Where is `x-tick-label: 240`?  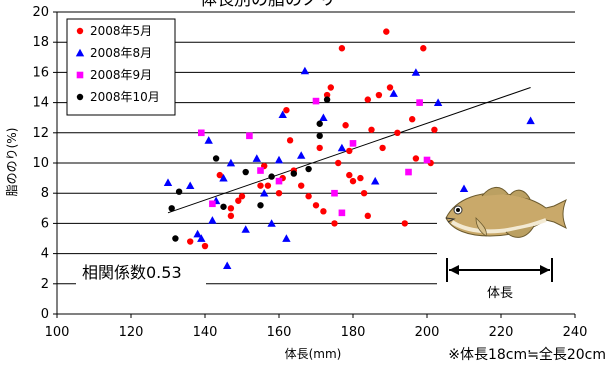
x-tick-label: 240 is located at coordinates (575, 332).